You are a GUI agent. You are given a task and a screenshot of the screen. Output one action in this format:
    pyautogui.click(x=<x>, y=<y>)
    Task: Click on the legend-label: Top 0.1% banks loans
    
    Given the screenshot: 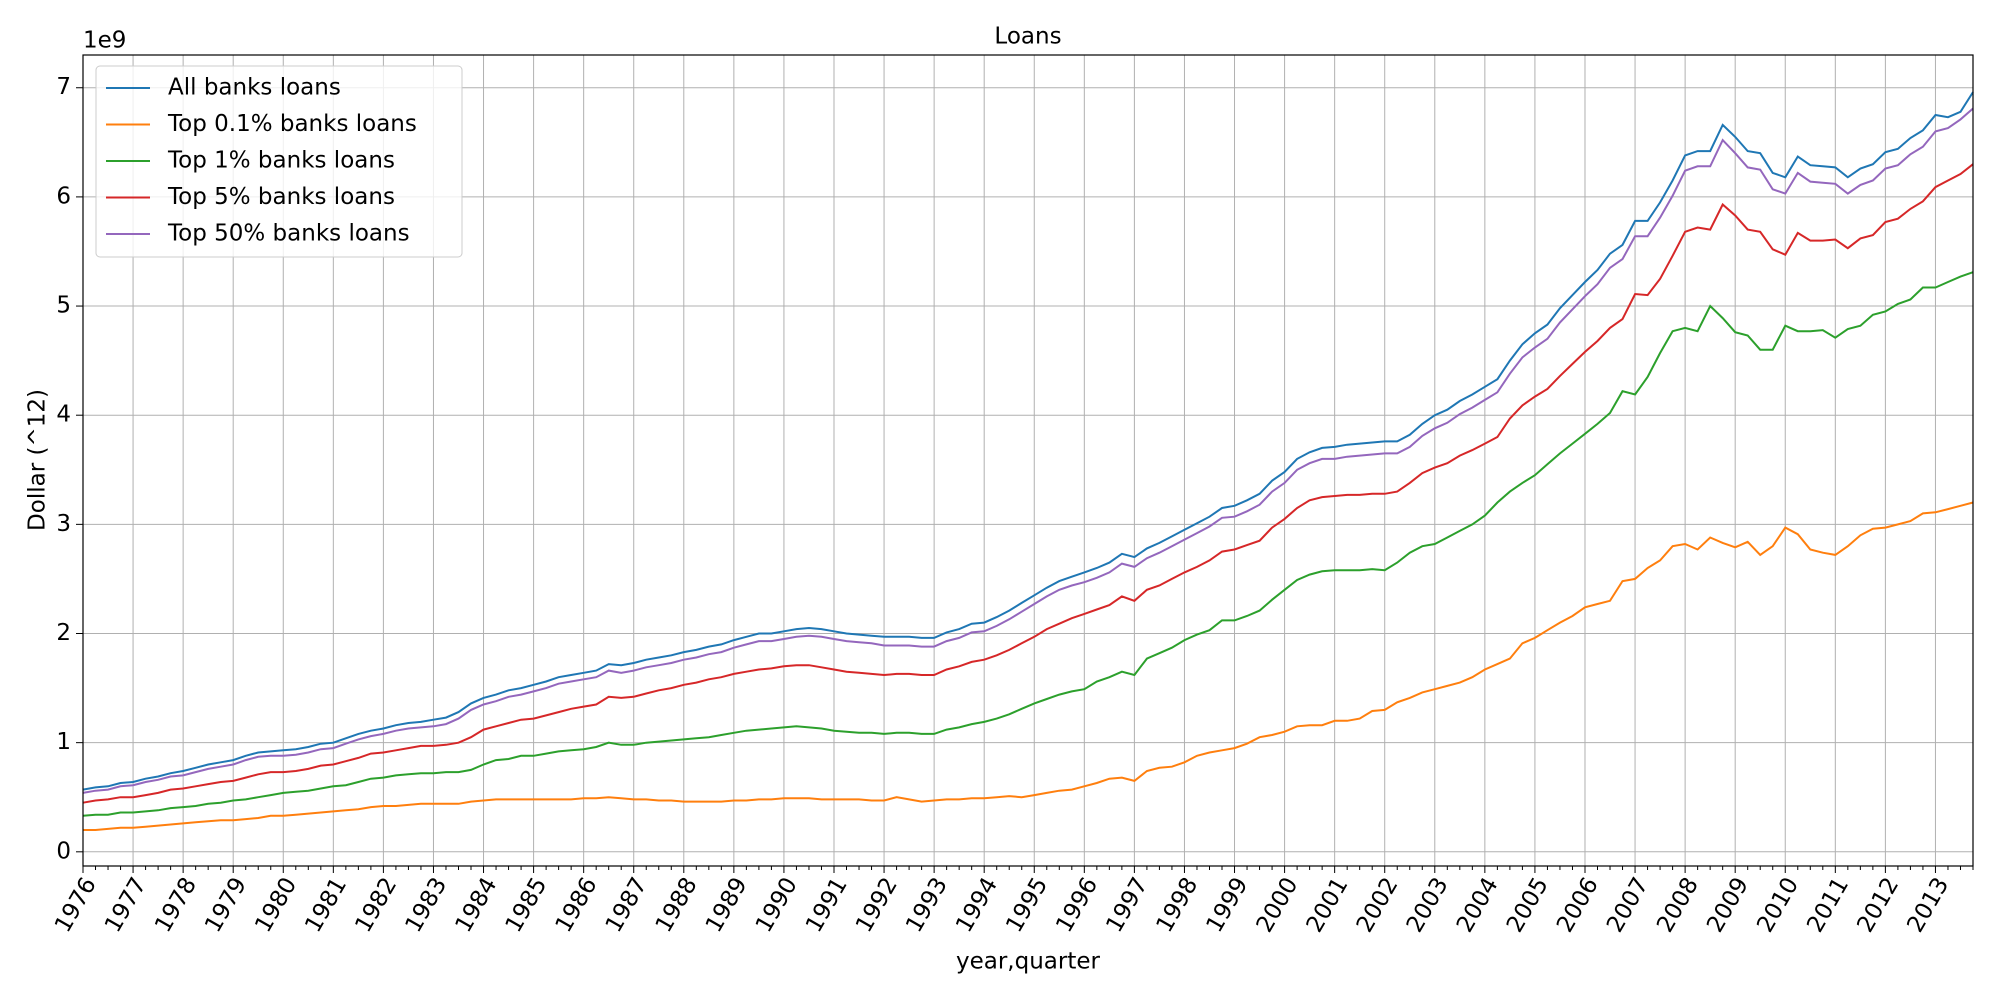 What is the action you would take?
    pyautogui.click(x=292, y=124)
    